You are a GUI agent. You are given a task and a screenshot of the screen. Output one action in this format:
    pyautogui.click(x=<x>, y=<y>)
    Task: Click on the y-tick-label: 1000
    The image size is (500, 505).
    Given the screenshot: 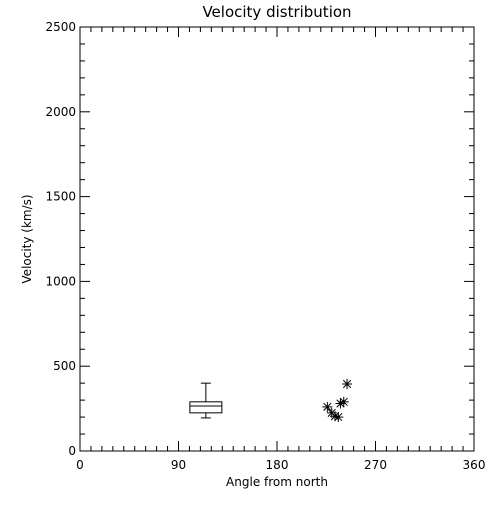 What is the action you would take?
    pyautogui.click(x=60, y=281)
    